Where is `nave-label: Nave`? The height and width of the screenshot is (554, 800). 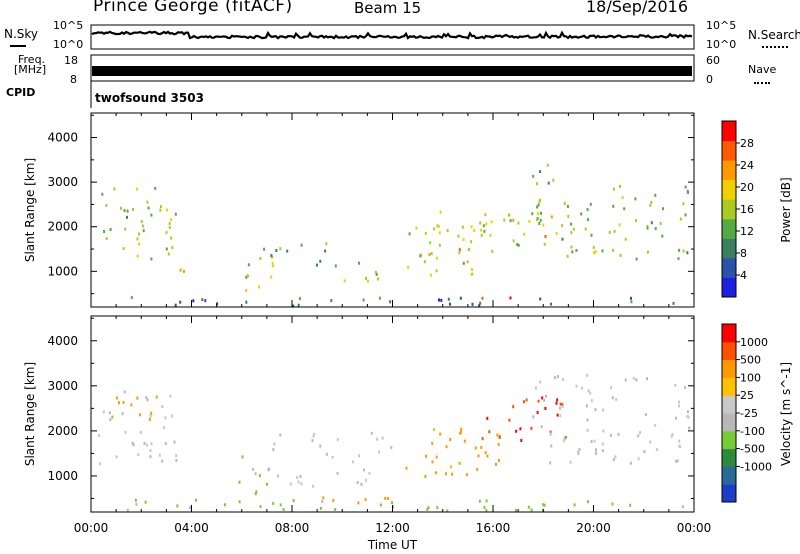 nave-label: Nave is located at coordinates (762, 69).